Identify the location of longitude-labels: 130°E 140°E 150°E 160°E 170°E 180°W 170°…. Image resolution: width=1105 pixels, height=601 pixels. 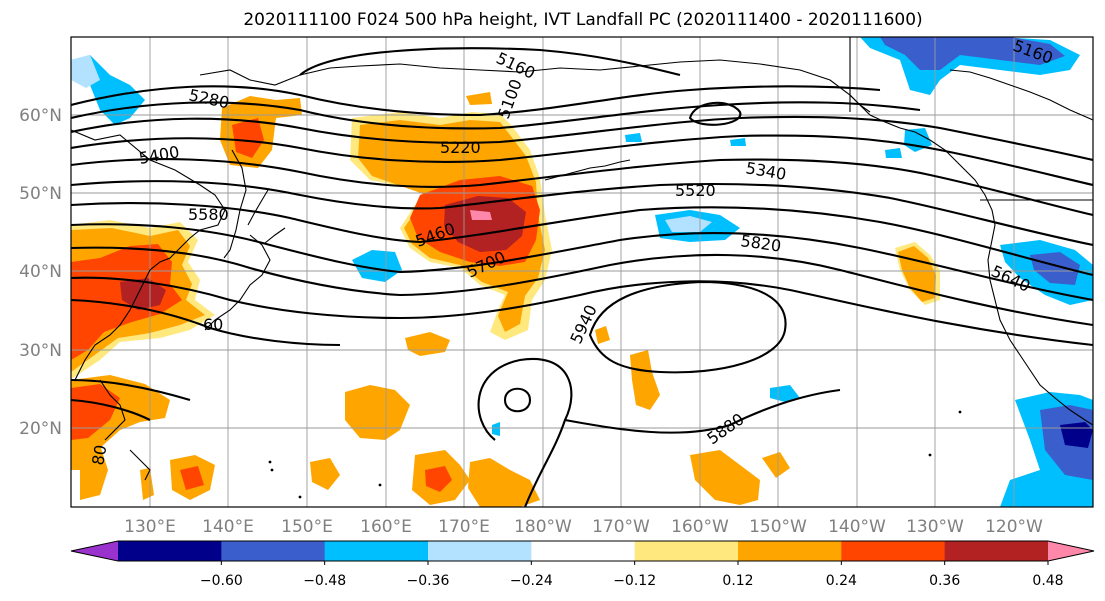
(583, 527).